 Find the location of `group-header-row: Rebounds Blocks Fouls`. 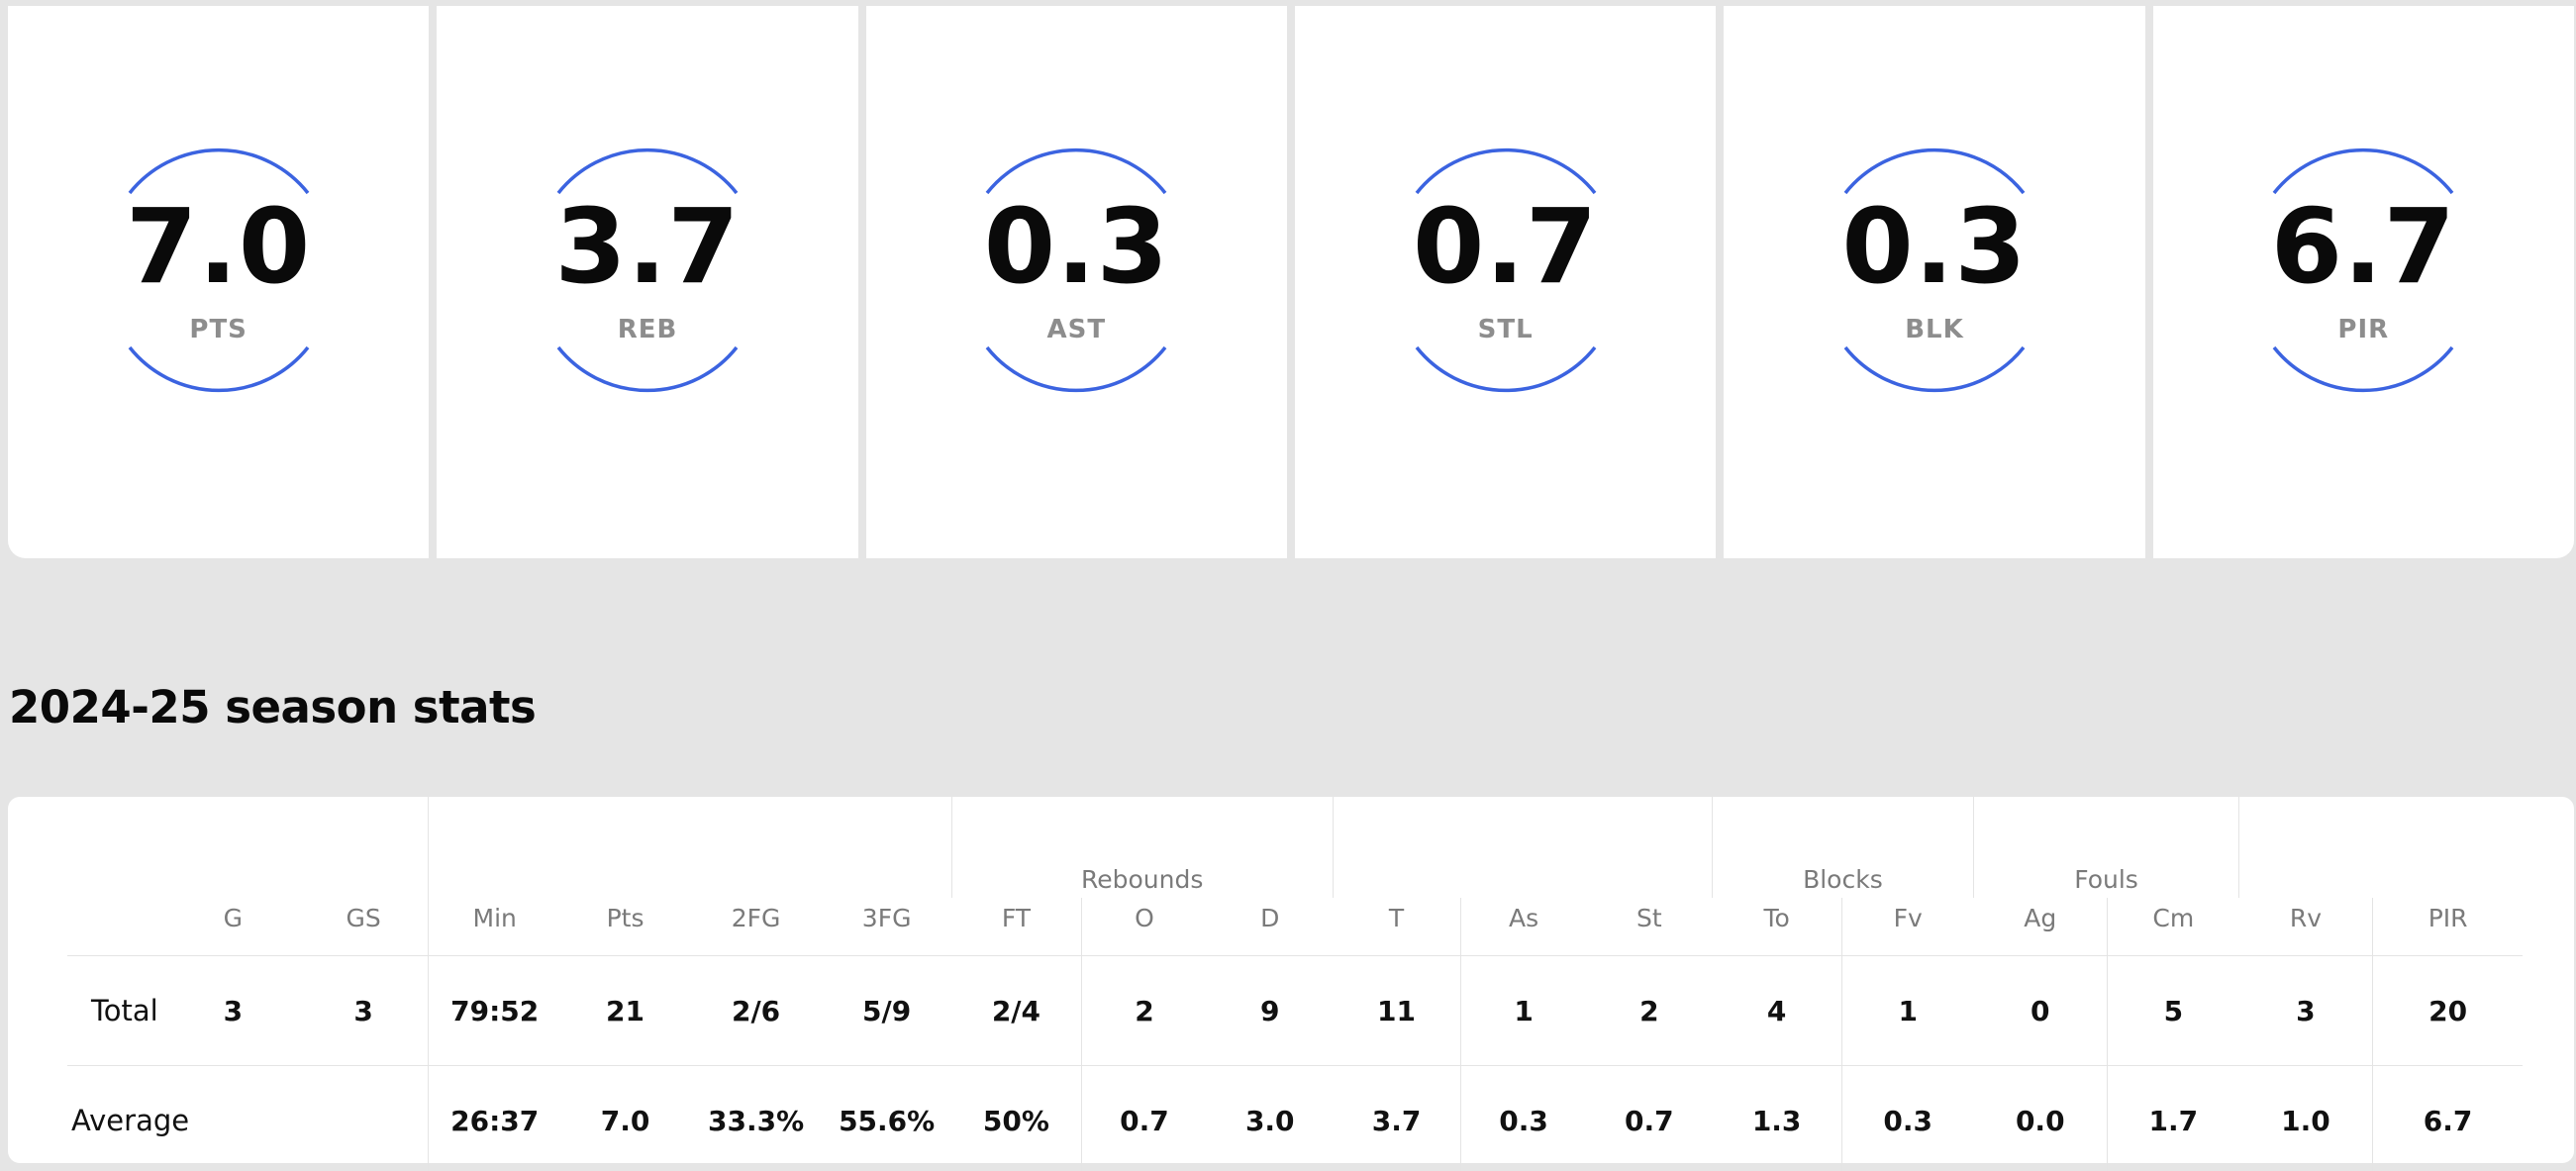

group-header-row: Rebounds Blocks Fouls is located at coordinates (1295, 847).